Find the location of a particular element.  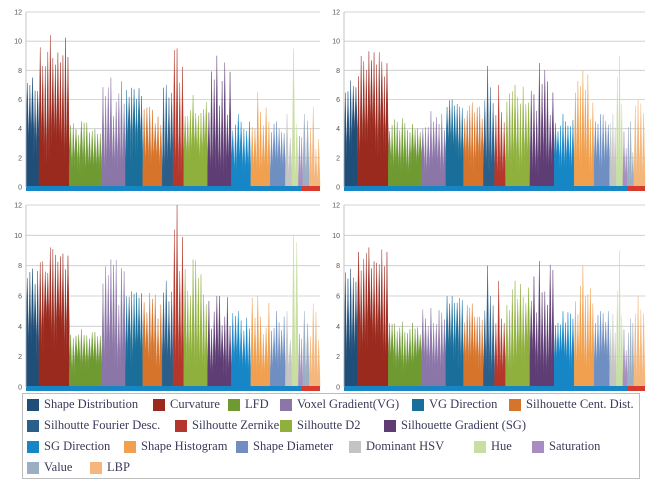

y-tick-label: 12 is located at coordinates (336, 206).